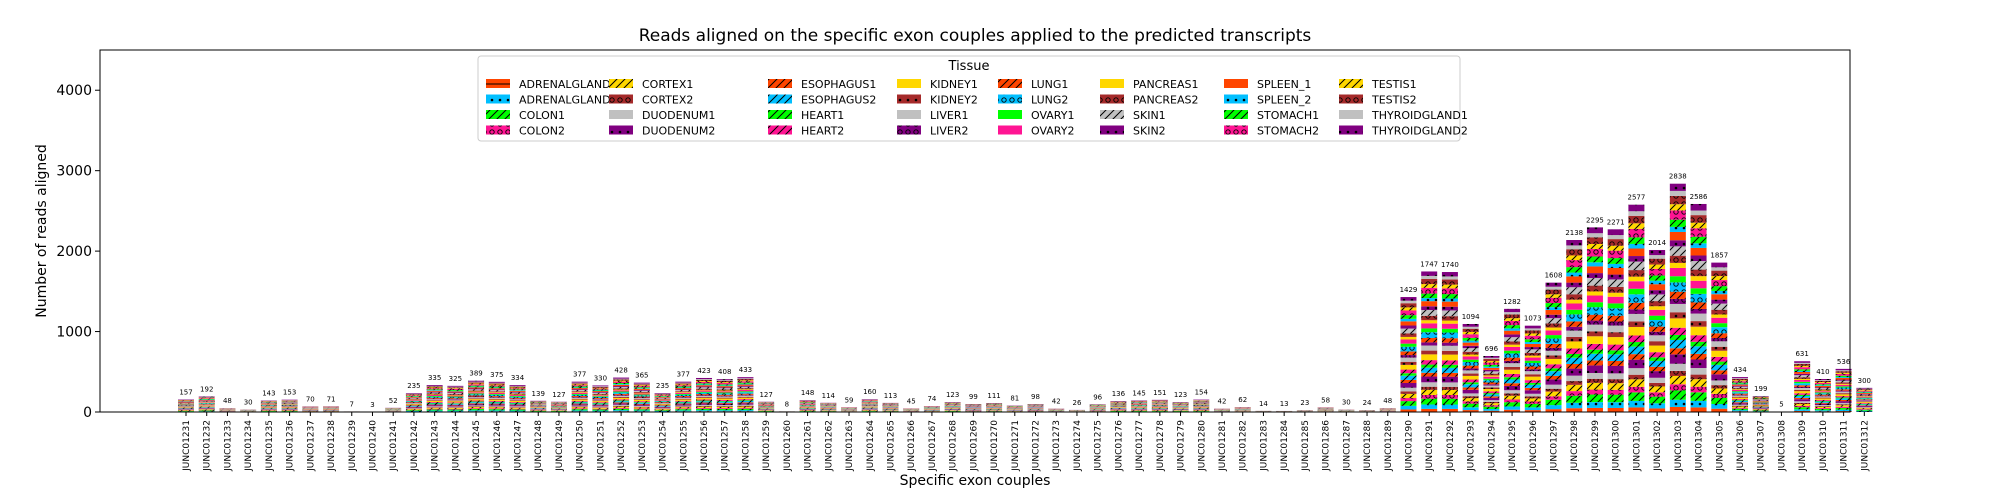 This screenshot has height=500, width=2000. I want to click on legend-entry-label: DUODENUM1, so click(678, 115).